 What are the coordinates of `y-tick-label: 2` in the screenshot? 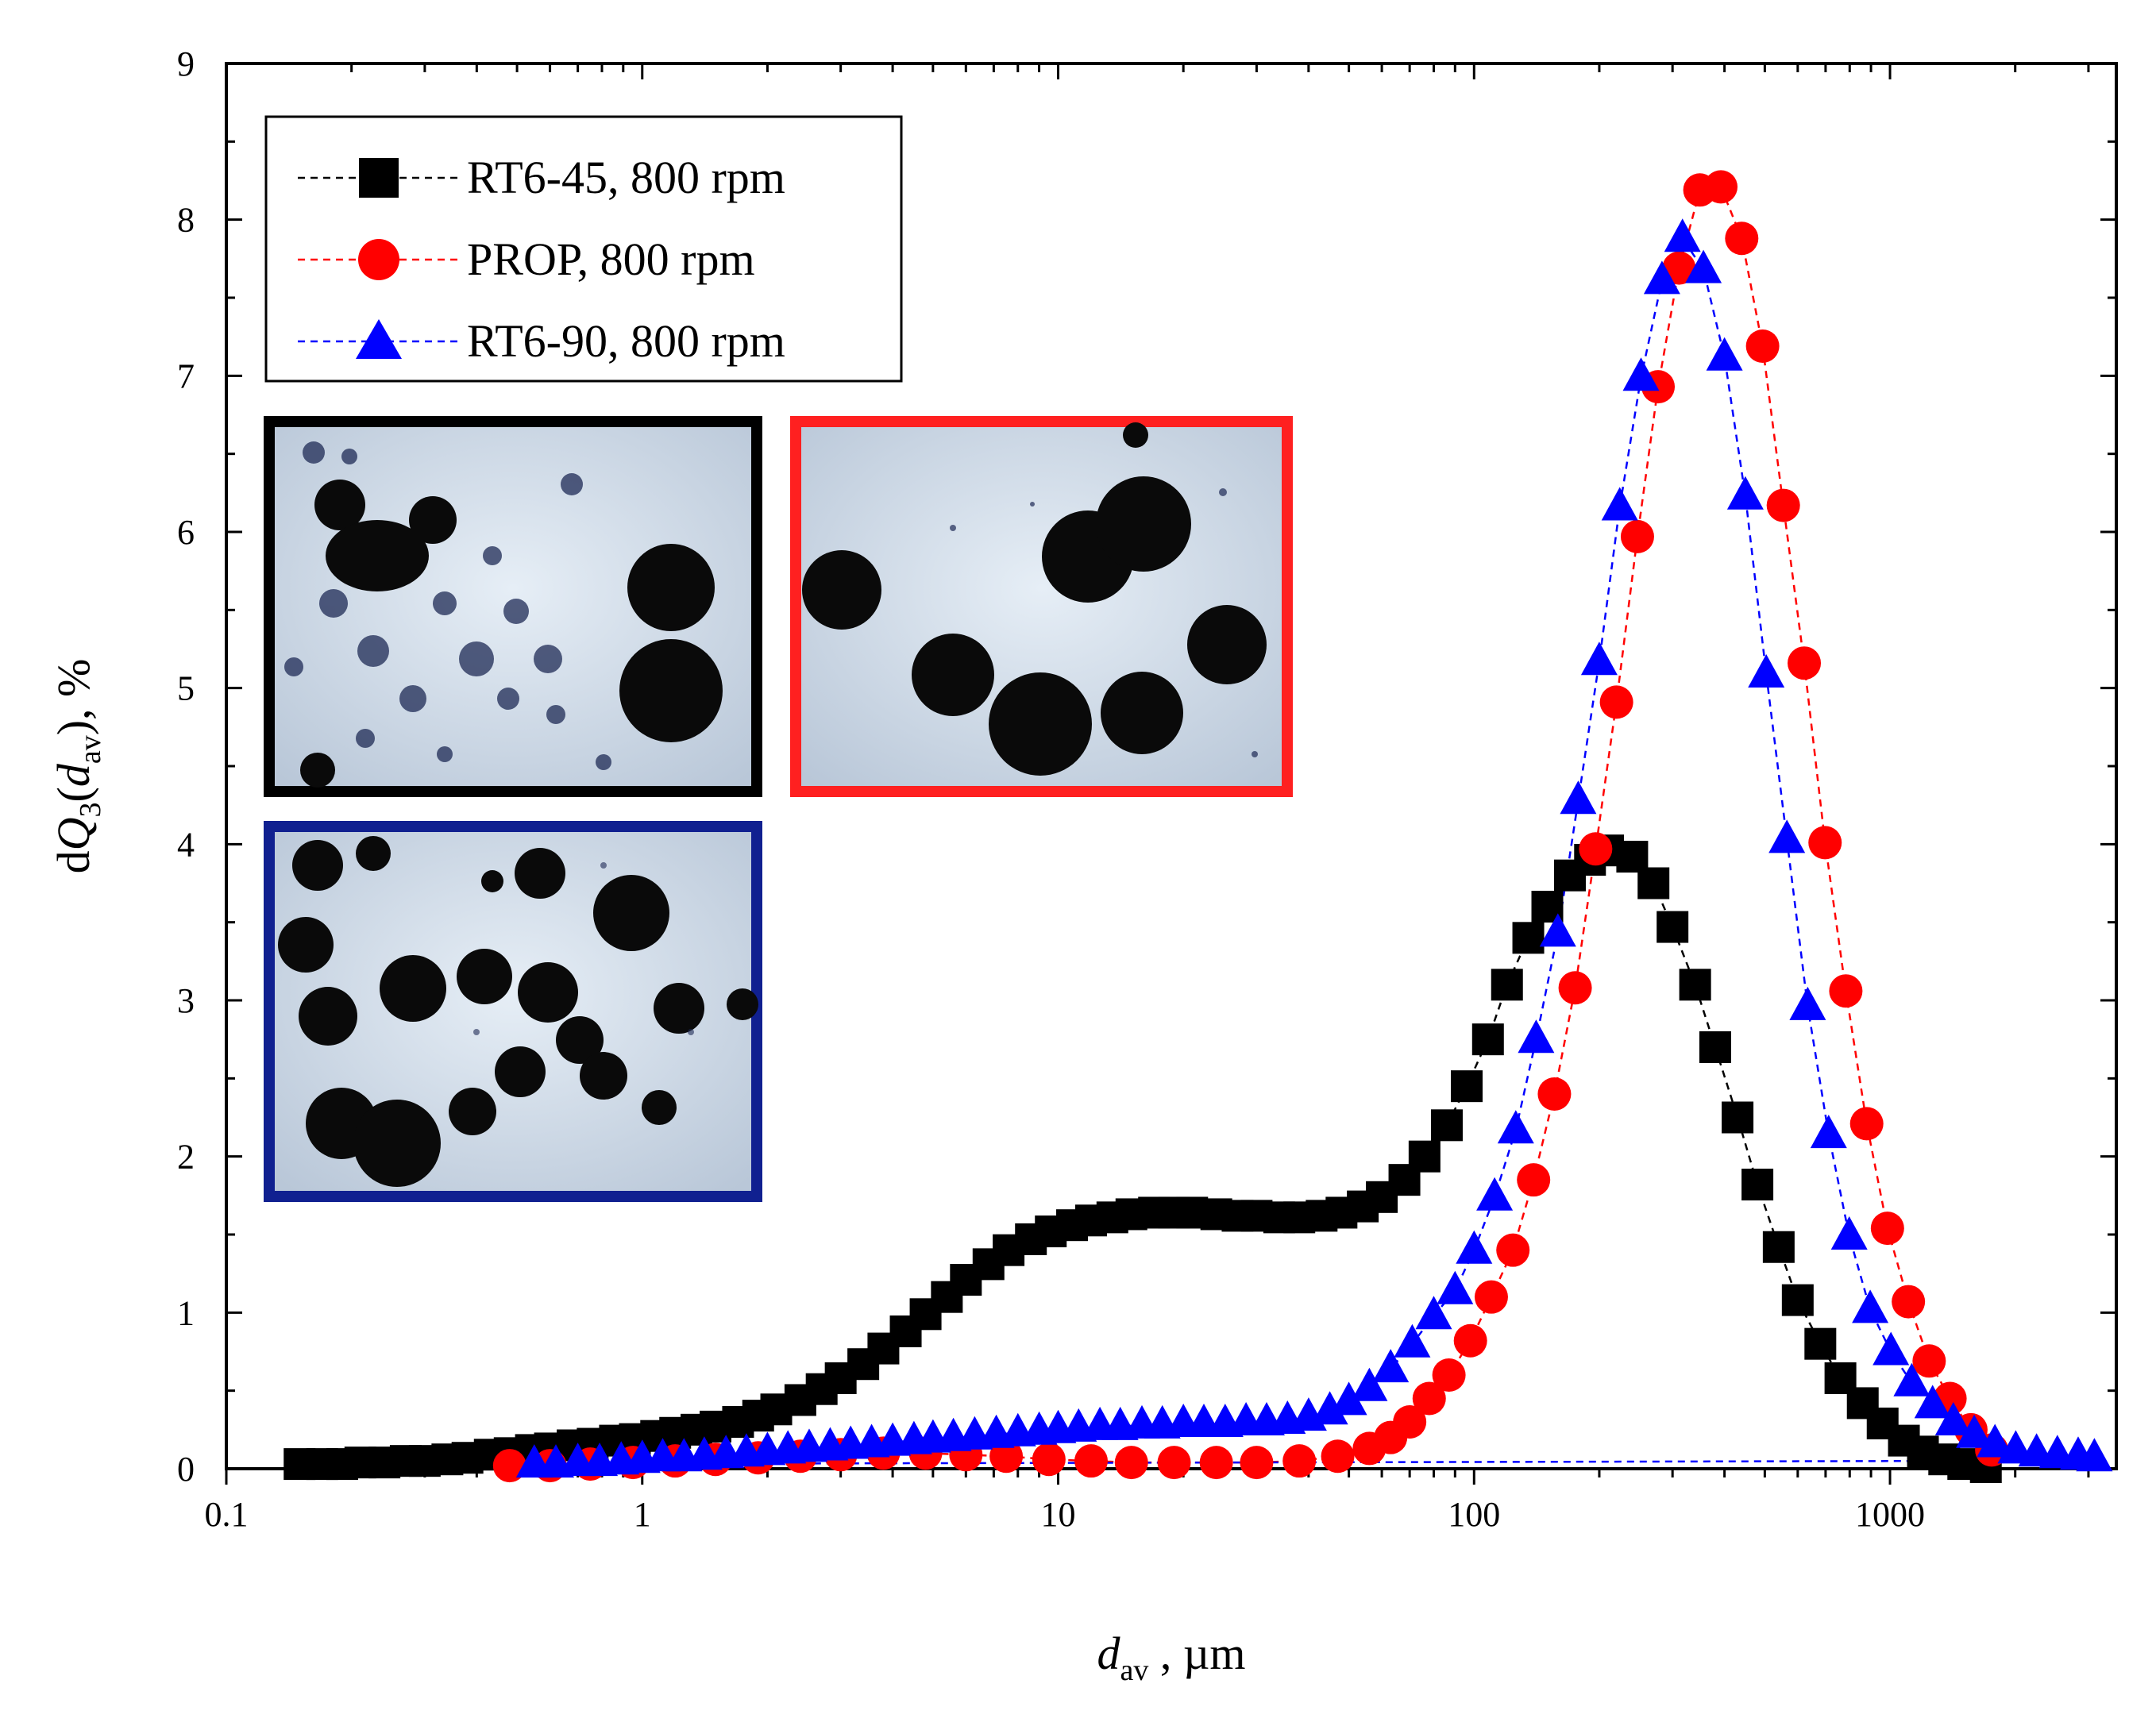 It's located at (186, 1157).